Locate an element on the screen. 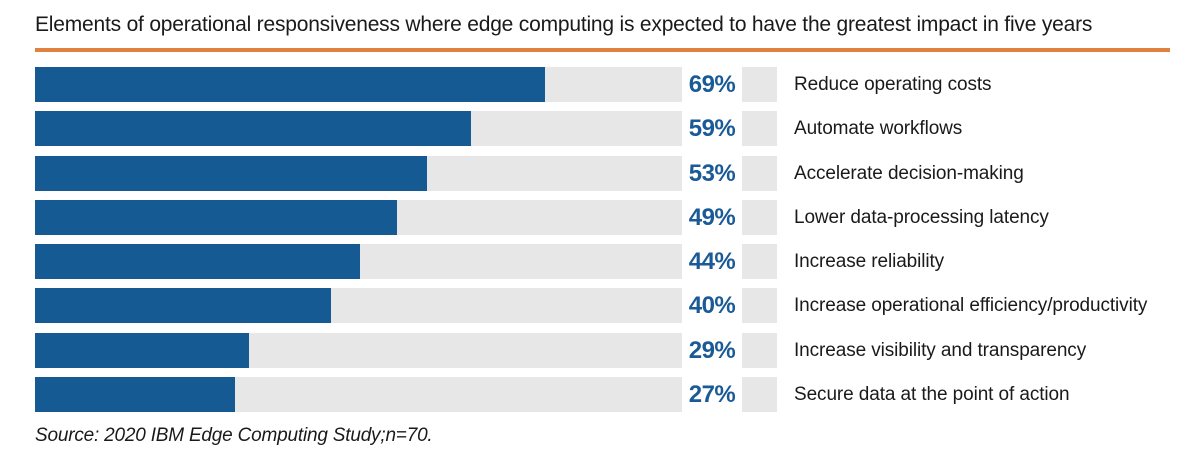 The width and height of the screenshot is (1200, 470). value-label: 59% is located at coordinates (712, 129).